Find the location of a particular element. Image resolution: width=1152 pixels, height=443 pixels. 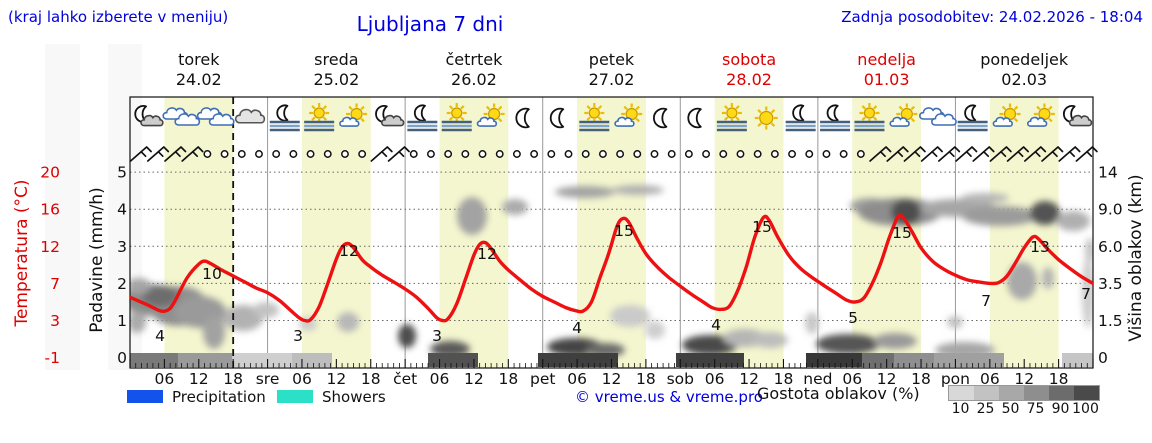

temperature-value-label: 12 is located at coordinates (487, 254).